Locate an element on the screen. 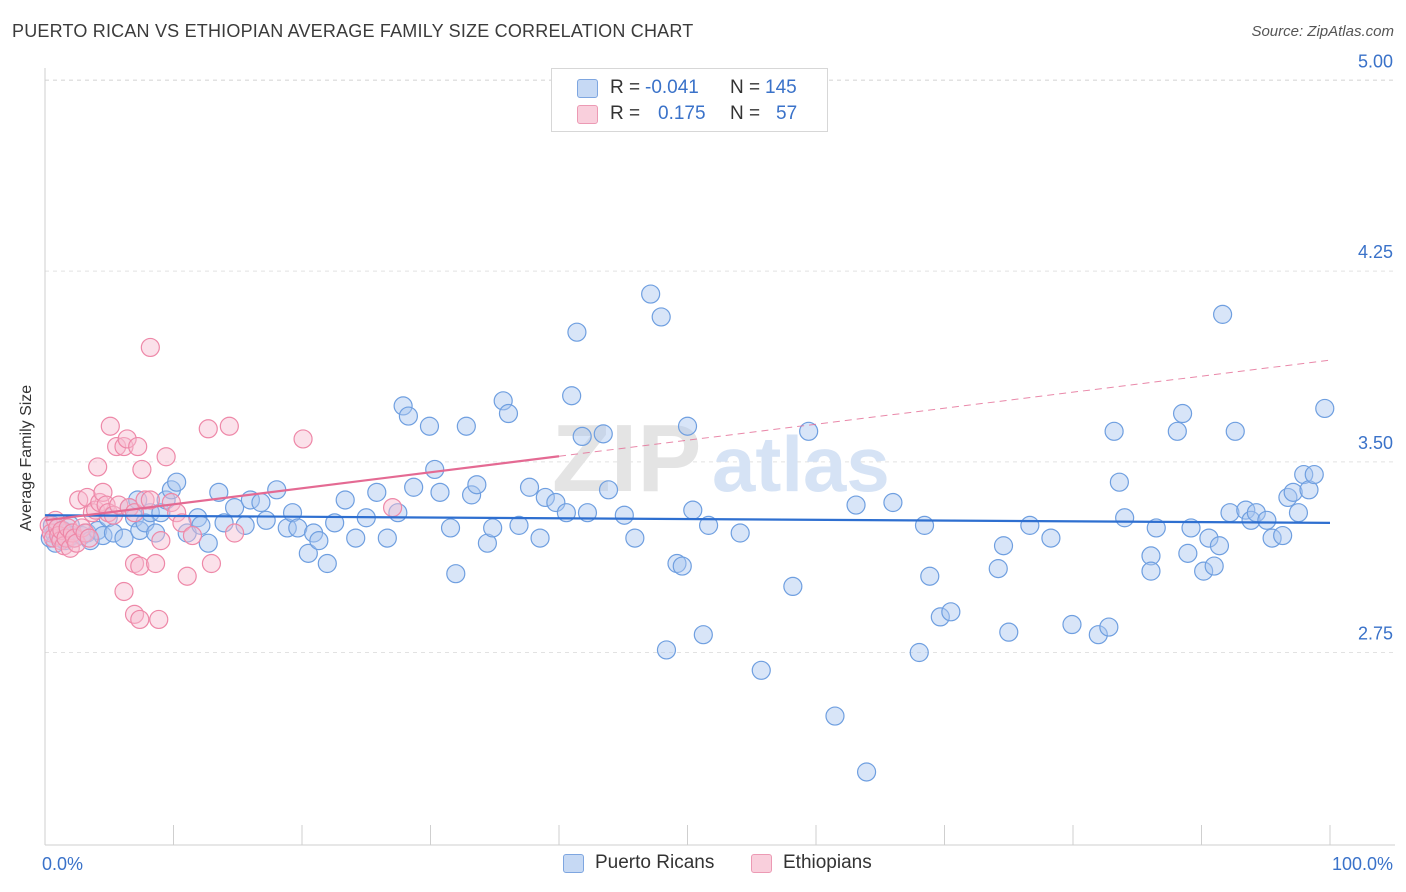  y-tick-label: 3.50 is located at coordinates (1375, 443).